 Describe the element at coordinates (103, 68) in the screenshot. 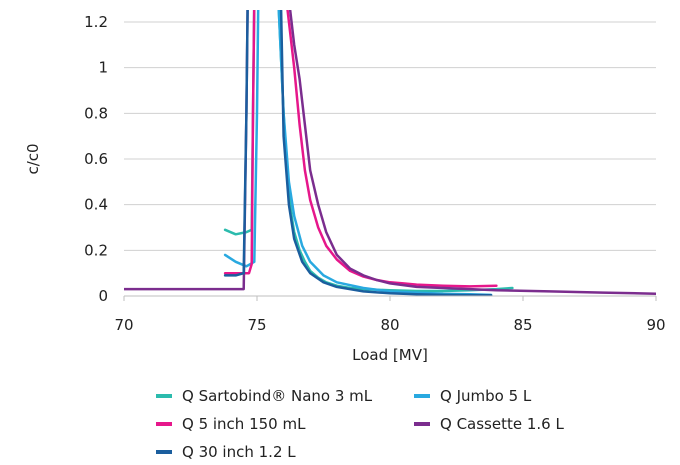

I see `y-tick-label: 1` at that location.